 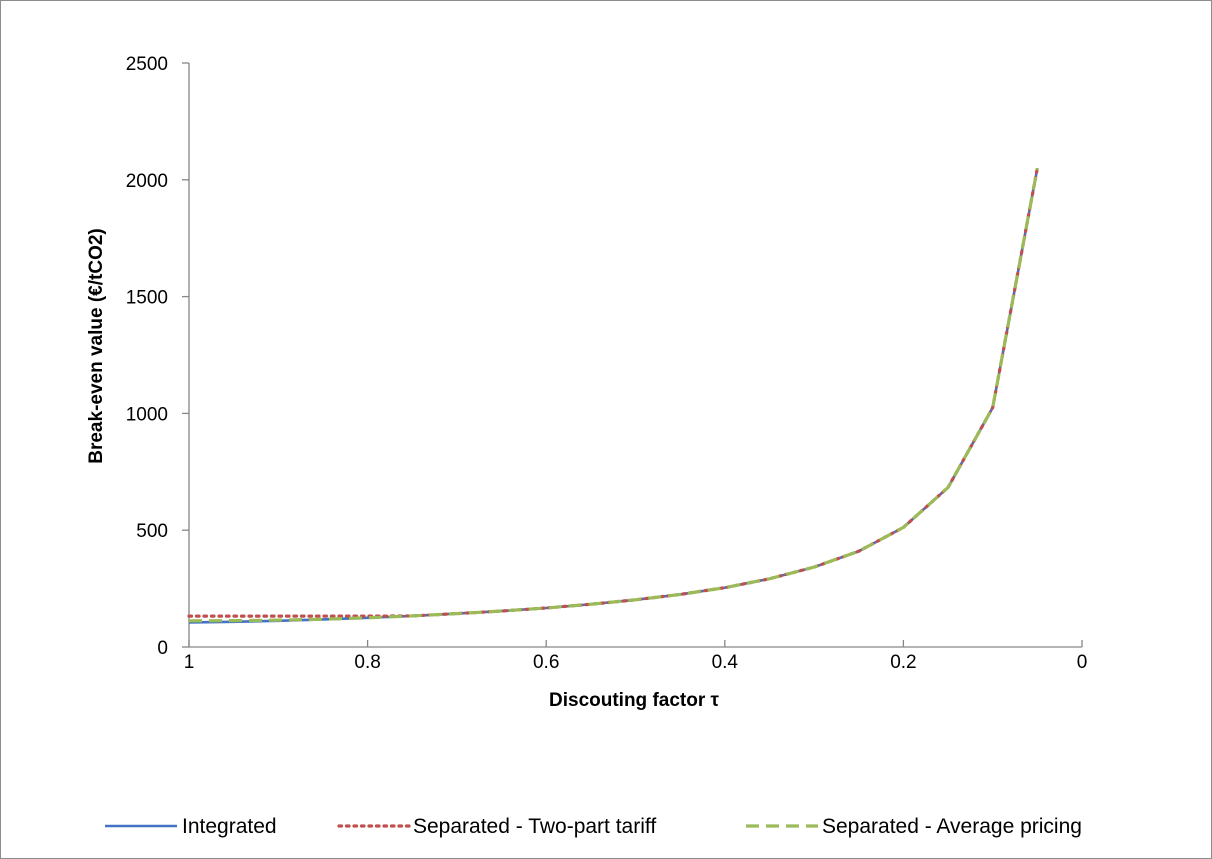 What do you see at coordinates (147, 64) in the screenshot?
I see `y-tick-label: 2500` at bounding box center [147, 64].